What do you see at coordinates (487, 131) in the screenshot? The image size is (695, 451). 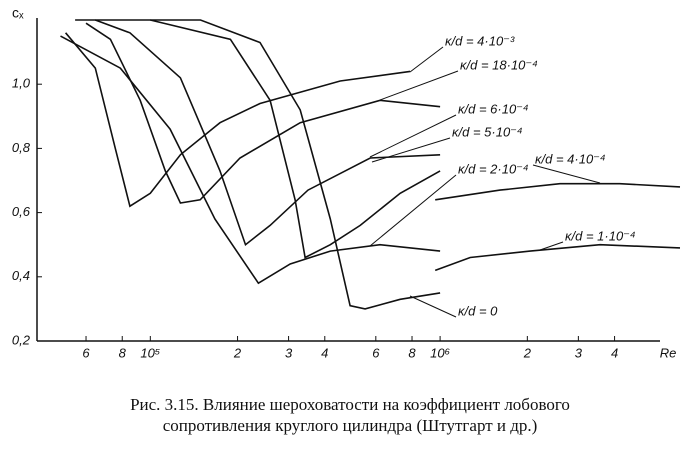 I see `legend-label: κ/d = 5·10⁻⁴` at bounding box center [487, 131].